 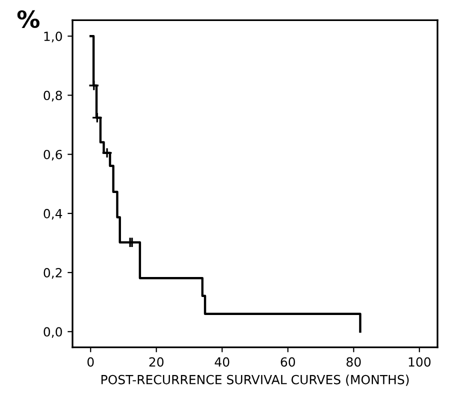 What do you see at coordinates (53, 37) in the screenshot?
I see `y-tick-label: 1,0` at bounding box center [53, 37].